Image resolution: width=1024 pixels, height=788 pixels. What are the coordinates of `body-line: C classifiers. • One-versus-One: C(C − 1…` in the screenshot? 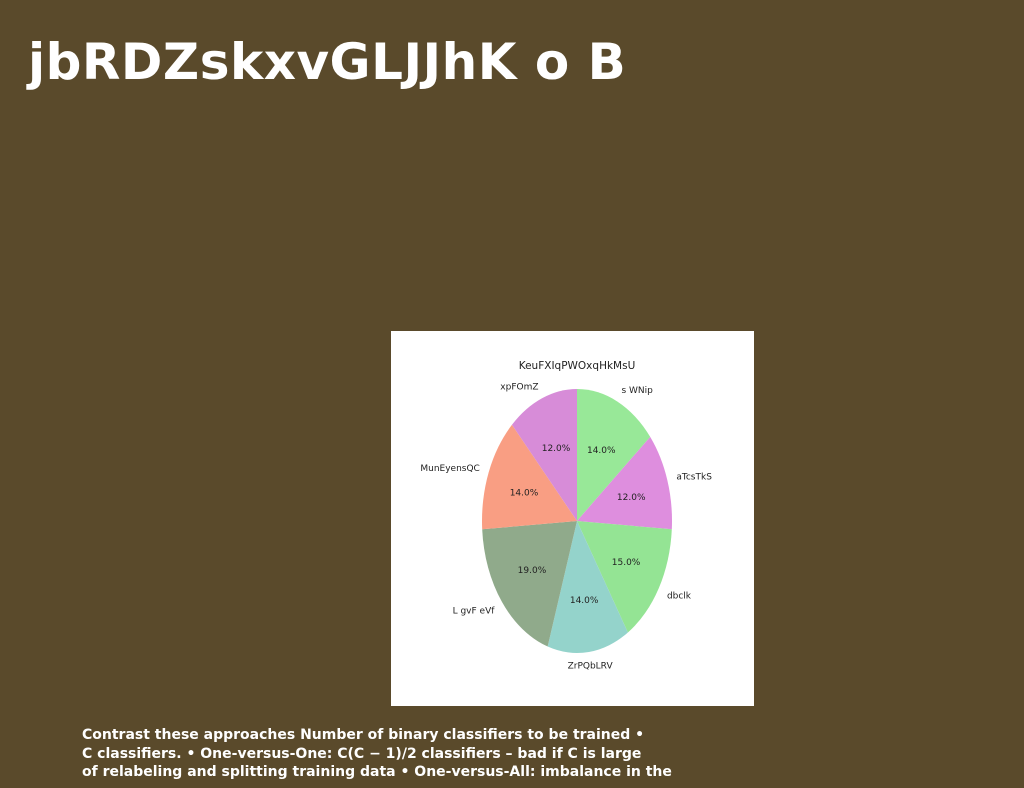 It's located at (362, 753).